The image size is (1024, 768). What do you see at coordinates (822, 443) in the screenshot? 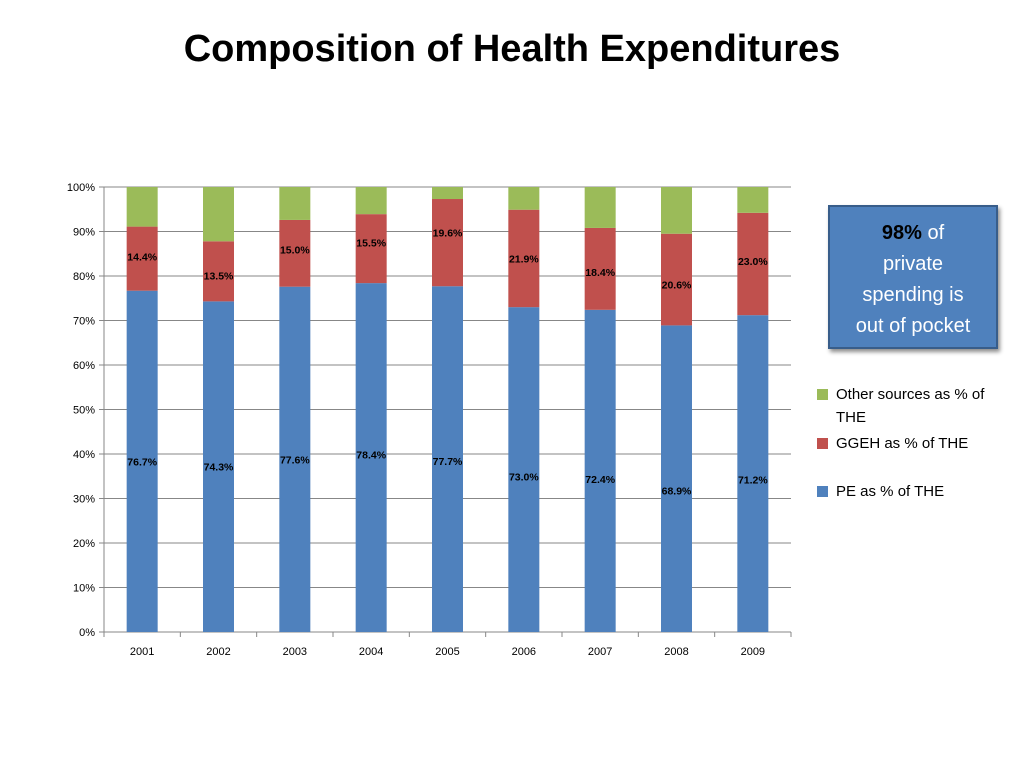
I see `legend-swatch-ggeh` at bounding box center [822, 443].